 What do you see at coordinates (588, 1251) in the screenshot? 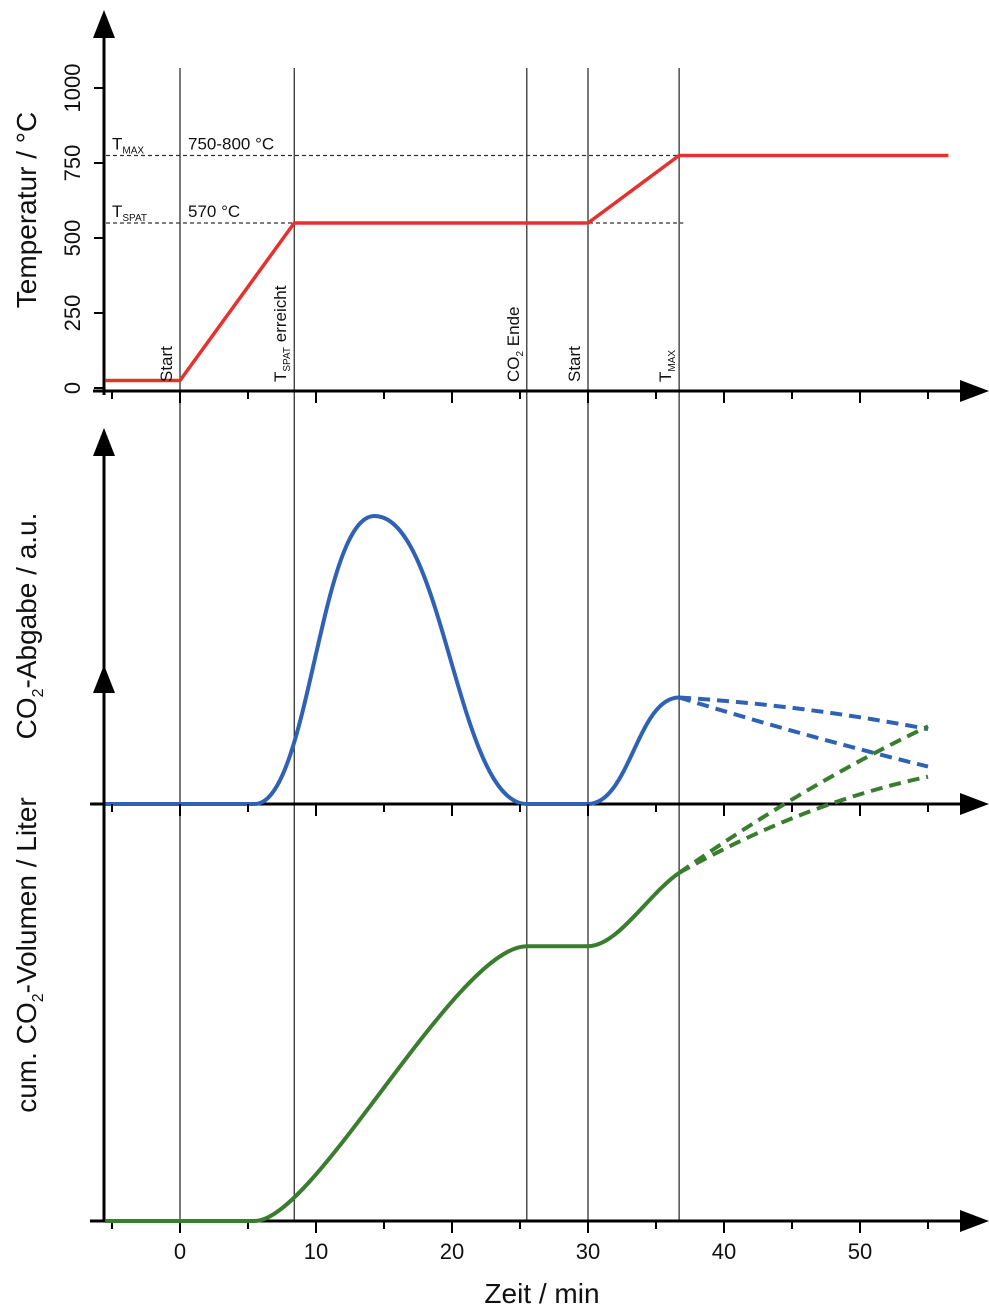
I see `x-tick-label-3: 30` at bounding box center [588, 1251].